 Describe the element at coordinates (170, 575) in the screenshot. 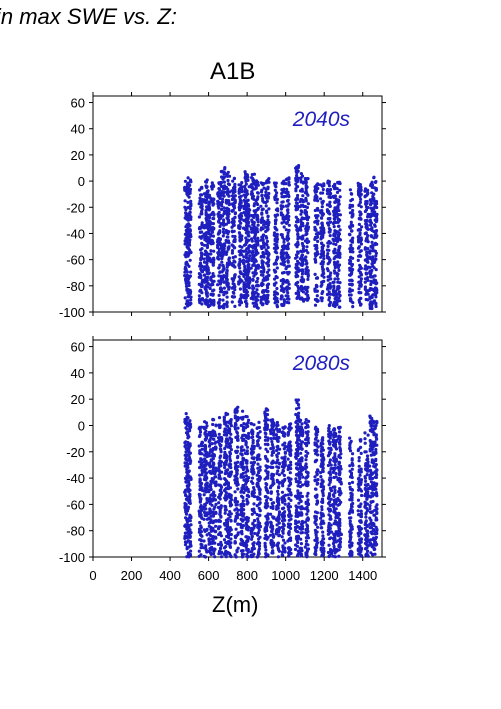

I see `x-tick-label: 400` at that location.